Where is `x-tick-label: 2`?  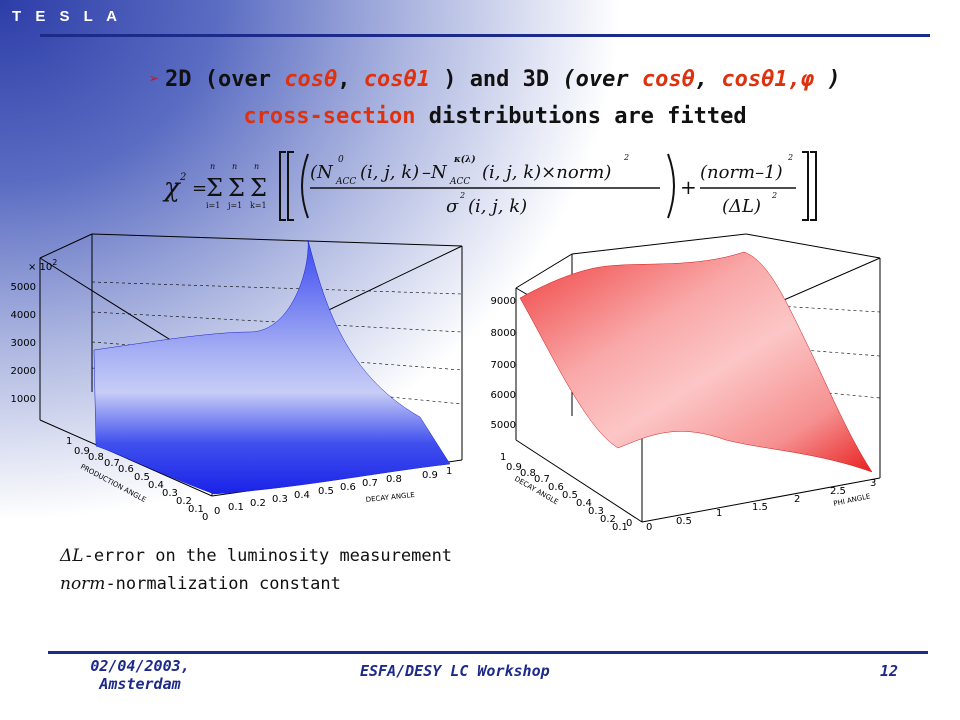 x-tick-label: 2 is located at coordinates (797, 499).